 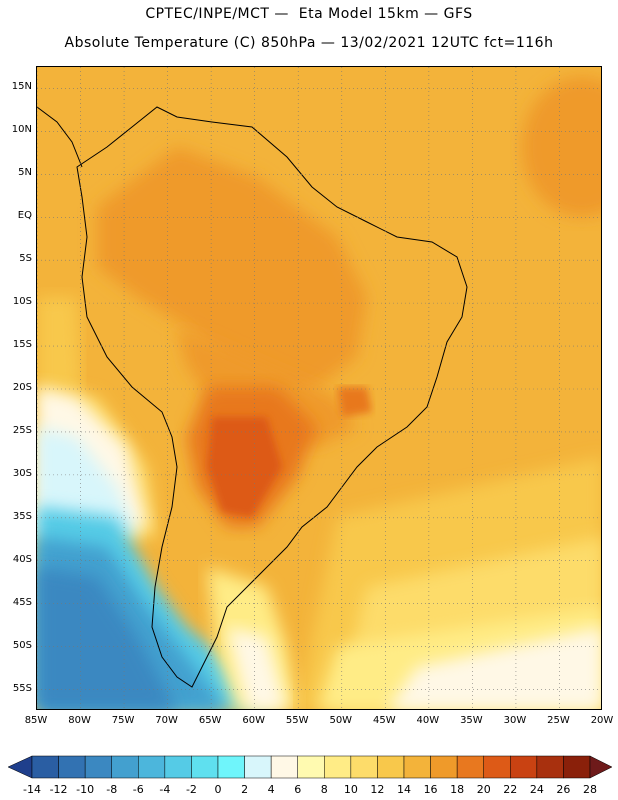 What do you see at coordinates (602, 720) in the screenshot?
I see `longitude-label: 20W` at bounding box center [602, 720].